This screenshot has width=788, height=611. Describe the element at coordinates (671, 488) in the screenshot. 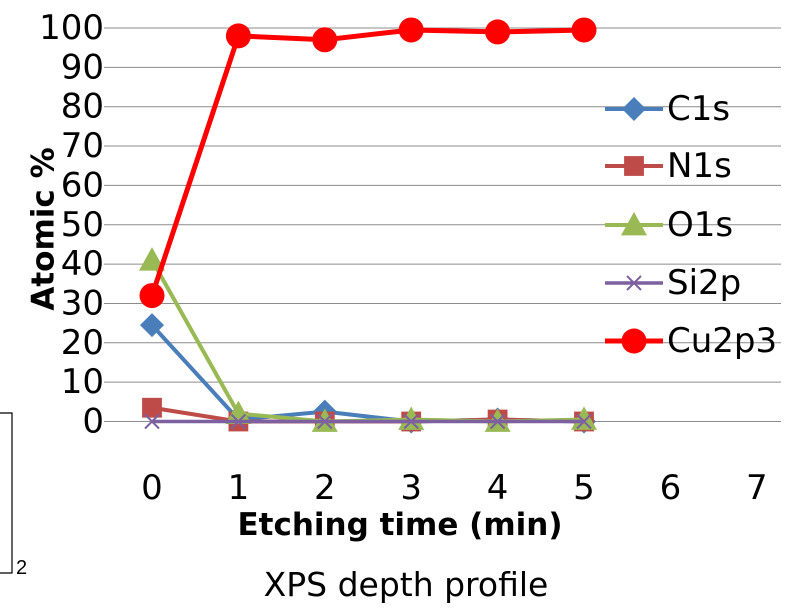

I see `x-tick-label: 6` at that location.